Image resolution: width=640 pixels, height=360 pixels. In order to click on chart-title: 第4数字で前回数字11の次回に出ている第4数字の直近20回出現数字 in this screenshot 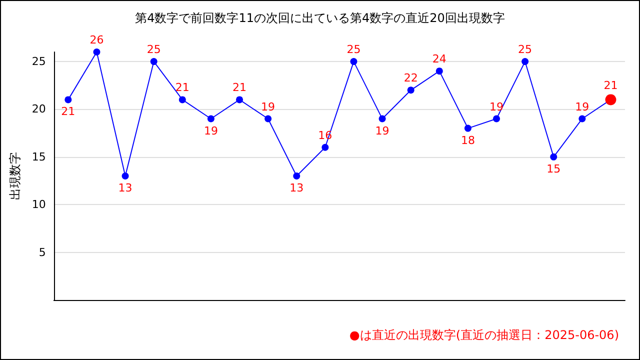, I will do `click(320, 18)`.